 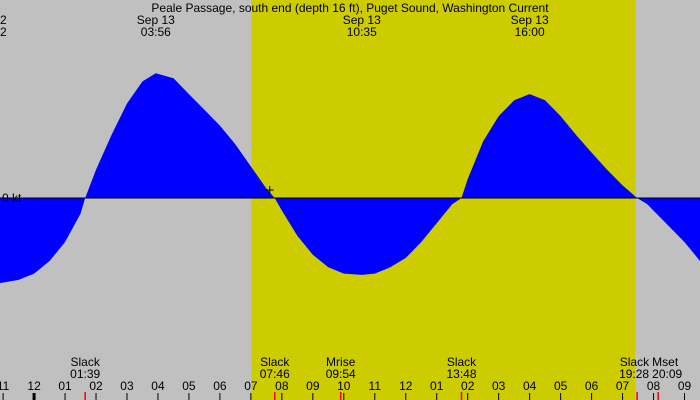 I want to click on bottom-event-label: Mset, so click(x=665, y=362).